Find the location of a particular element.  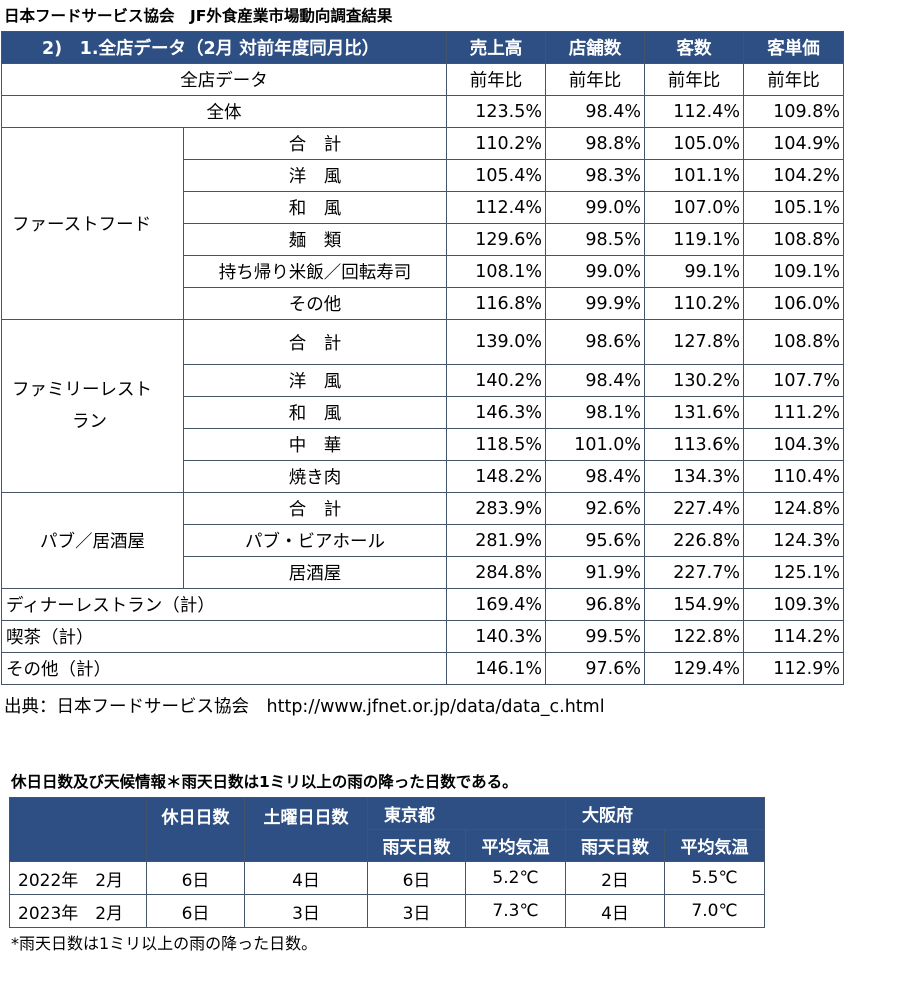

value-cell: 3日 is located at coordinates (416, 911).